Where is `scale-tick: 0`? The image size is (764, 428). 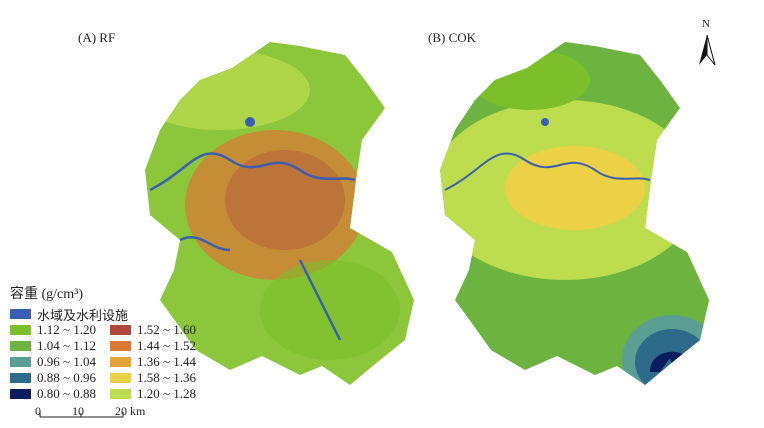
scale-tick: 0 is located at coordinates (38, 411).